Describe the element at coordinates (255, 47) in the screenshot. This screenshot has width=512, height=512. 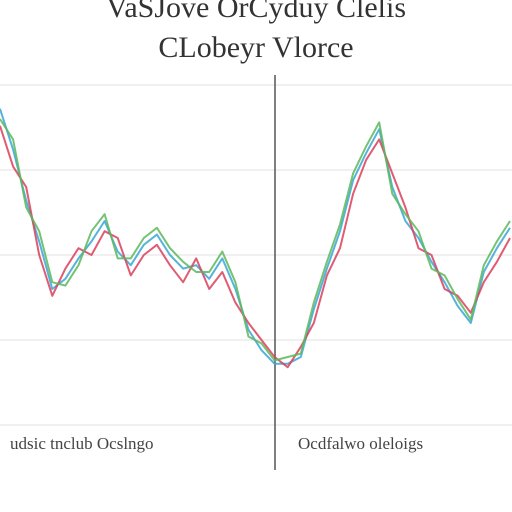
I see `chart-subtitle: CLobeyr Vlorce` at that location.